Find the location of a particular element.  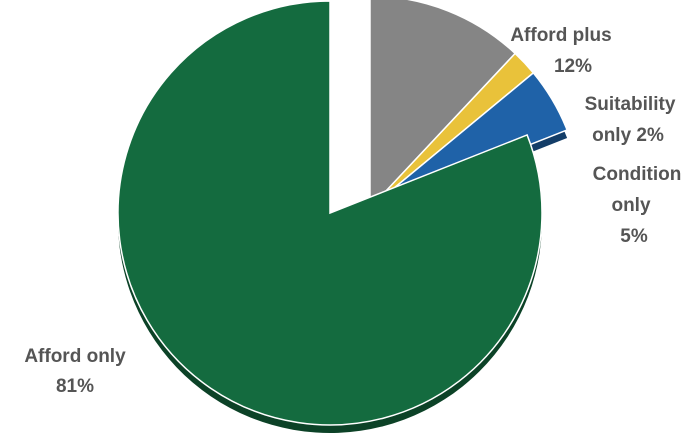

label-afford-only-line-0: Afford only is located at coordinates (75, 356).